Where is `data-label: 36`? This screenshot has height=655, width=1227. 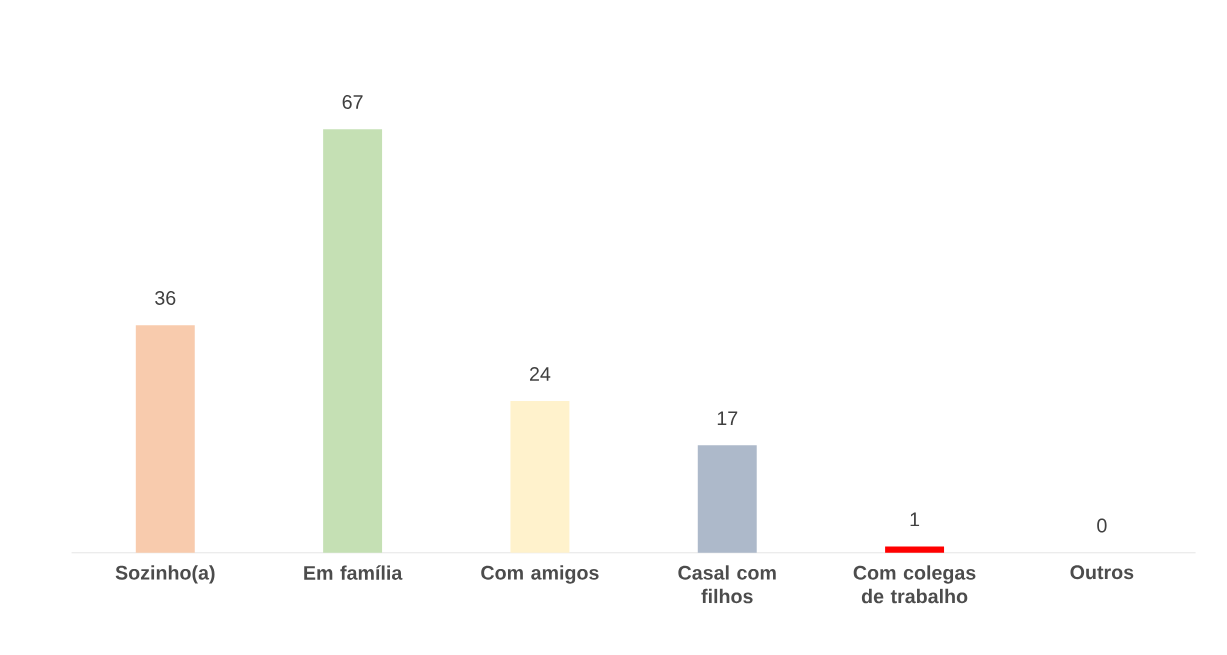
data-label: 36 is located at coordinates (165, 298).